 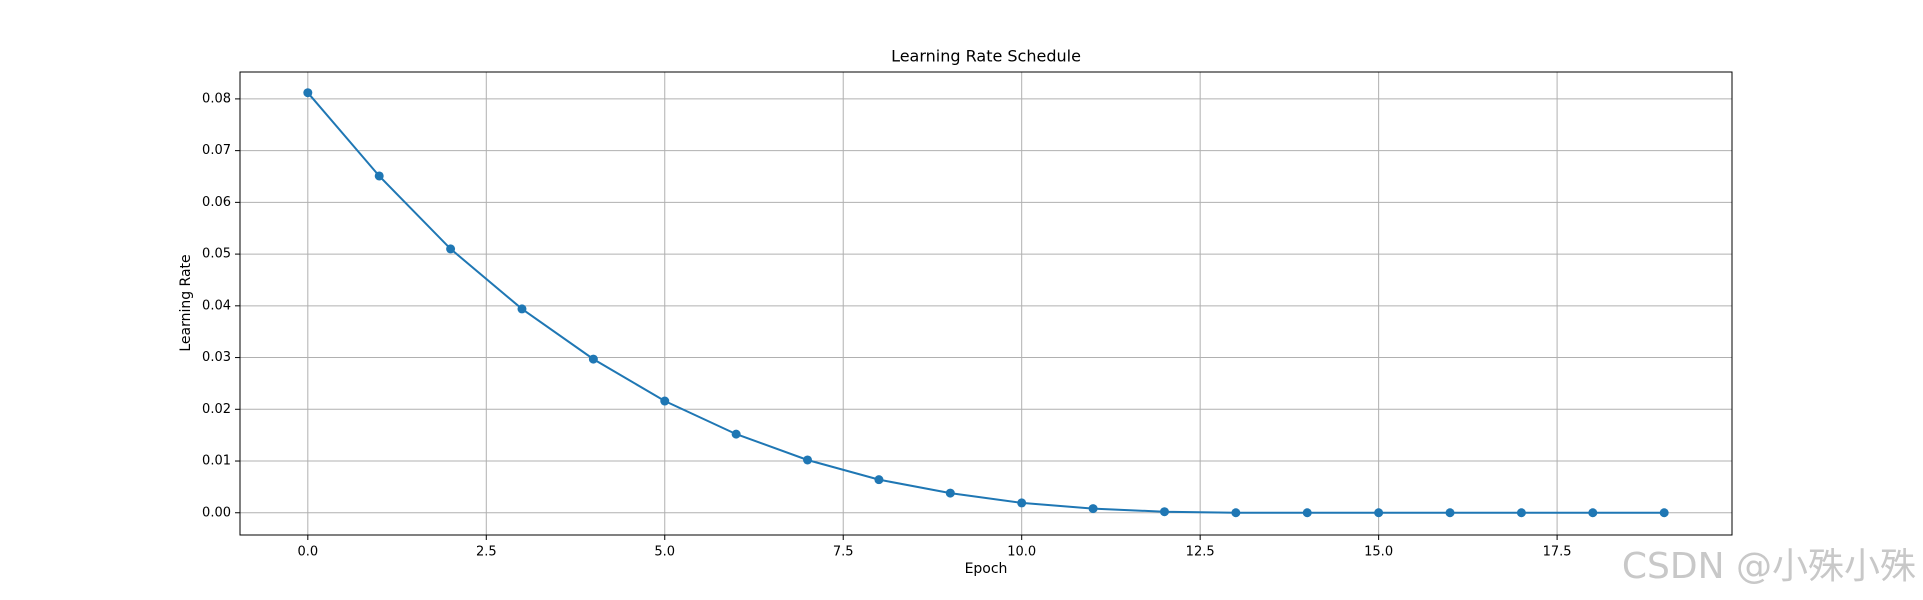 I want to click on x-tick-label: 10.0, so click(x=1021, y=552).